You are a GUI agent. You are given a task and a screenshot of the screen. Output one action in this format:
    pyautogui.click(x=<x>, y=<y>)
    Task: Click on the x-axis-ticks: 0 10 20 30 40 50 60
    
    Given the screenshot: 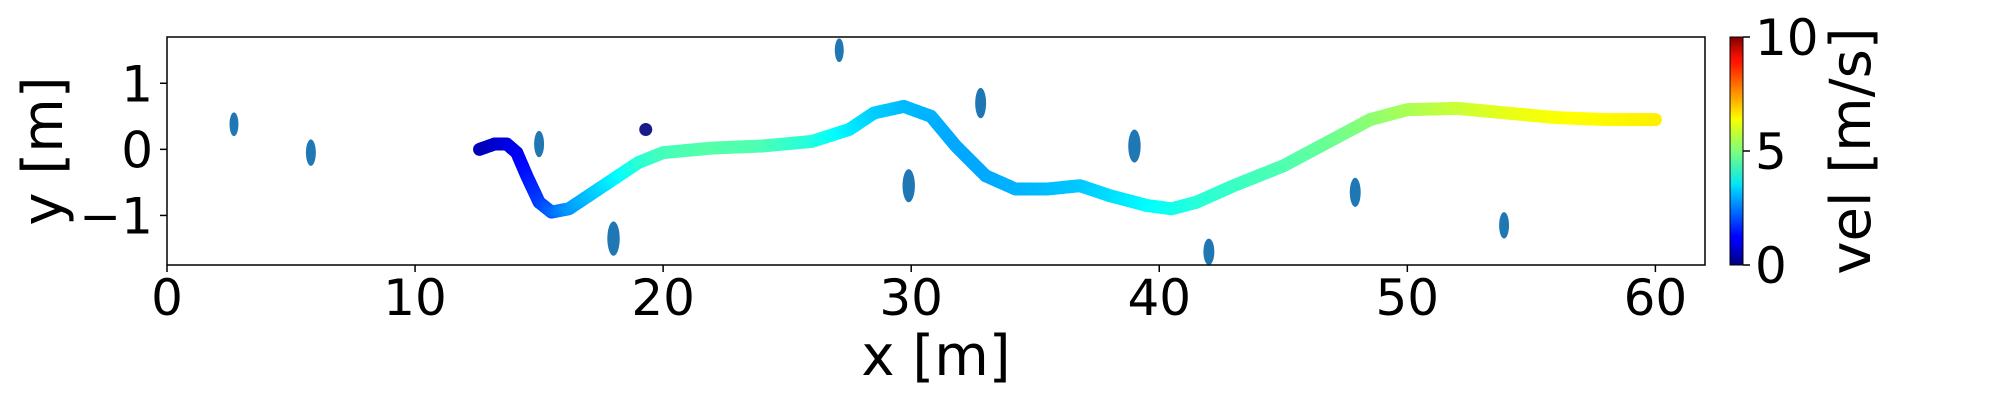 What is the action you would take?
    pyautogui.click(x=919, y=296)
    